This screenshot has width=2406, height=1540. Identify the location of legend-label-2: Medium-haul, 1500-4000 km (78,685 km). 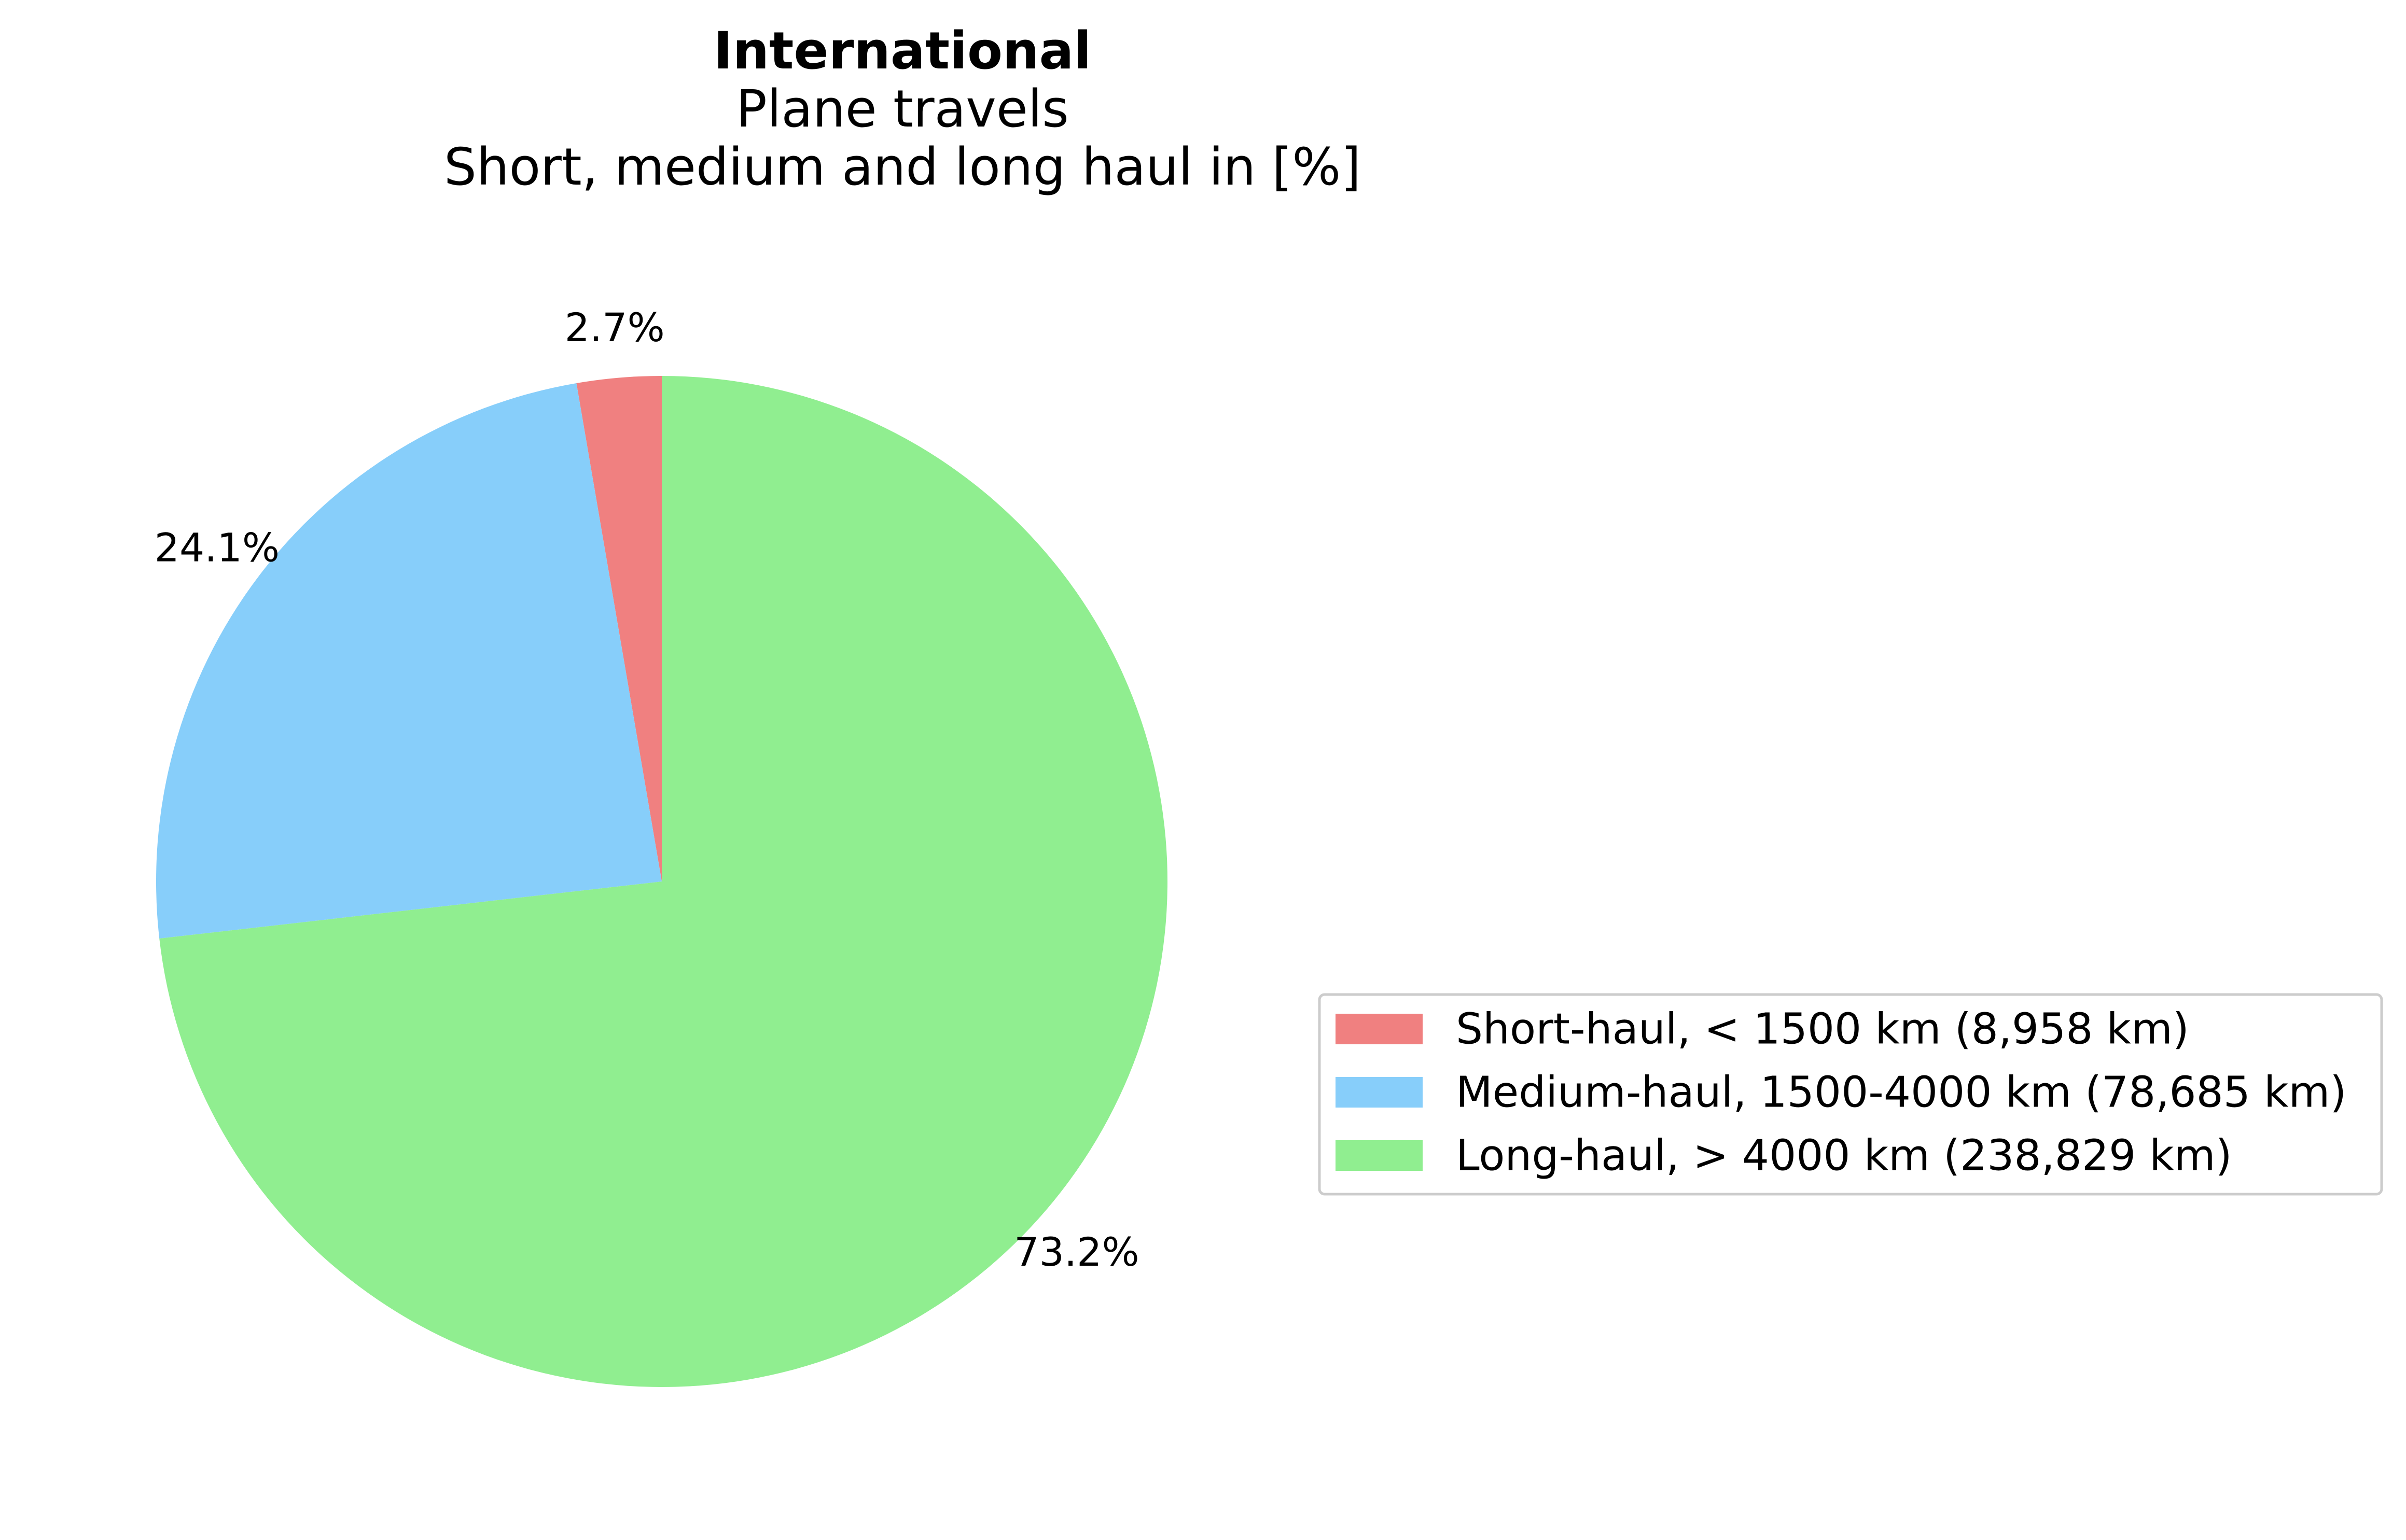
(1901, 1092).